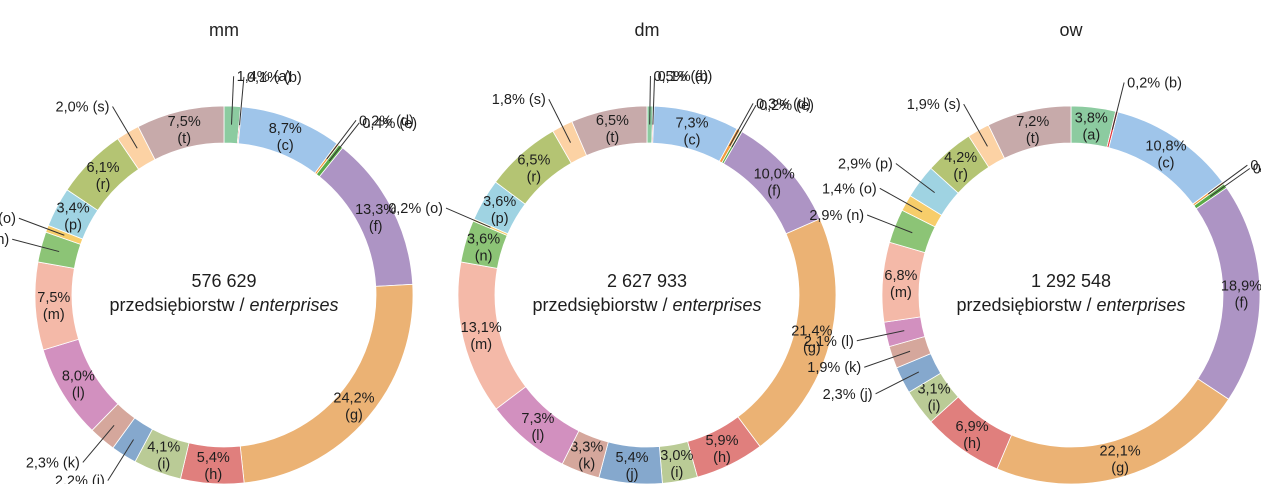 This screenshot has width=1261, height=484. Describe the element at coordinates (972, 435) in the screenshot. I see `slice-label-h: 6,9% (h)` at that location.